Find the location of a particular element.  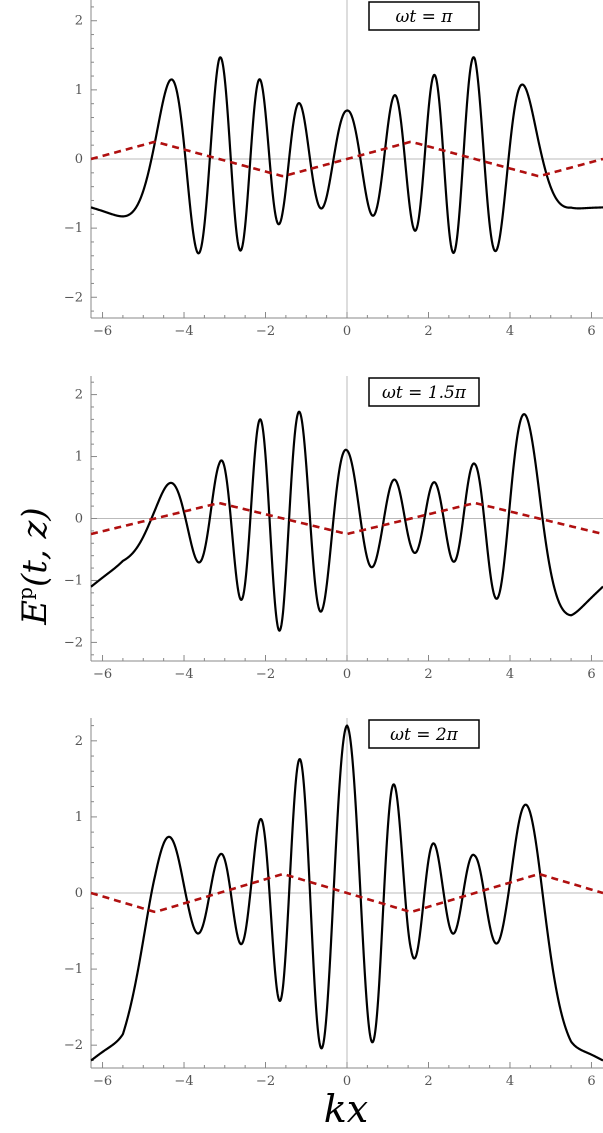

series-line-solid is located at coordinates (346, 155).